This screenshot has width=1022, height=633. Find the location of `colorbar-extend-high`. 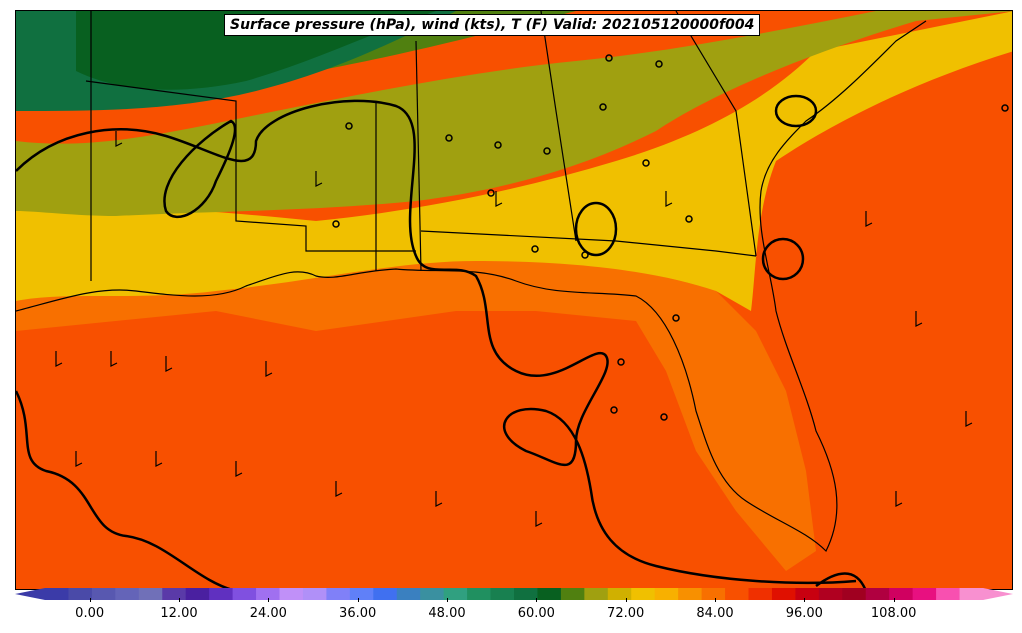

colorbar-extend-high is located at coordinates (998, 594).